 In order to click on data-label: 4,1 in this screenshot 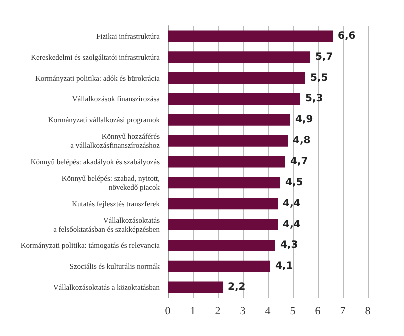, I will do `click(285, 266)`.